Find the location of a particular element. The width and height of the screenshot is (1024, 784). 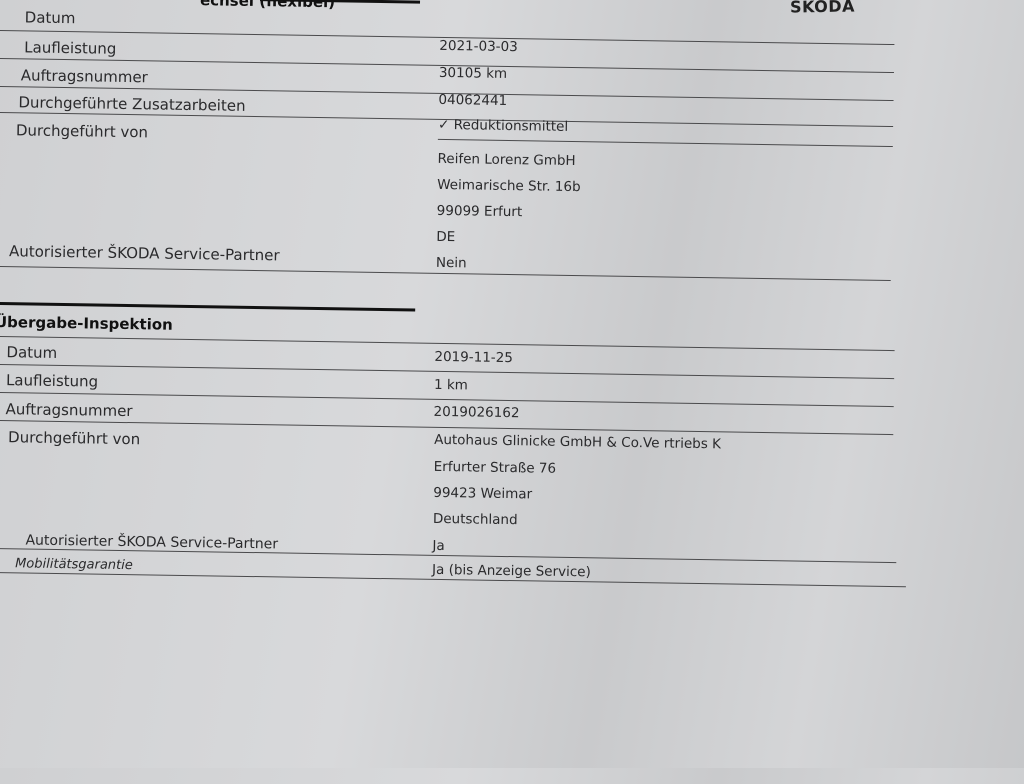

value: Autohaus Glinicke GmbH & Co.Ve rtriebs K is located at coordinates (578, 442).